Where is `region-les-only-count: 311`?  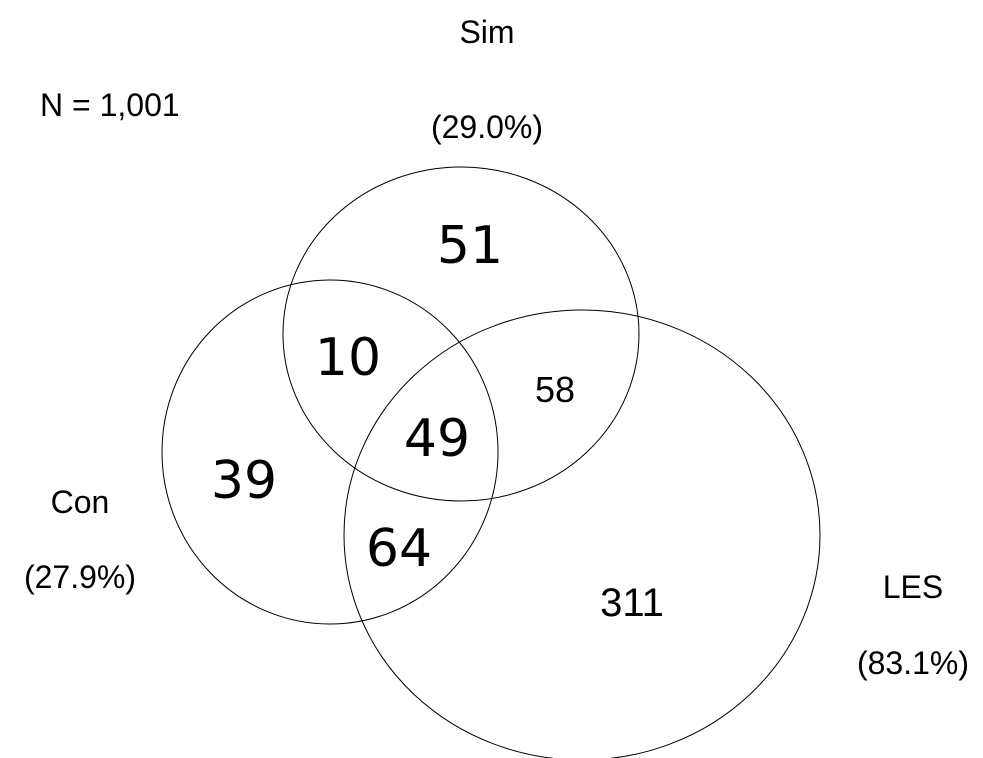 region-les-only-count: 311 is located at coordinates (632, 603).